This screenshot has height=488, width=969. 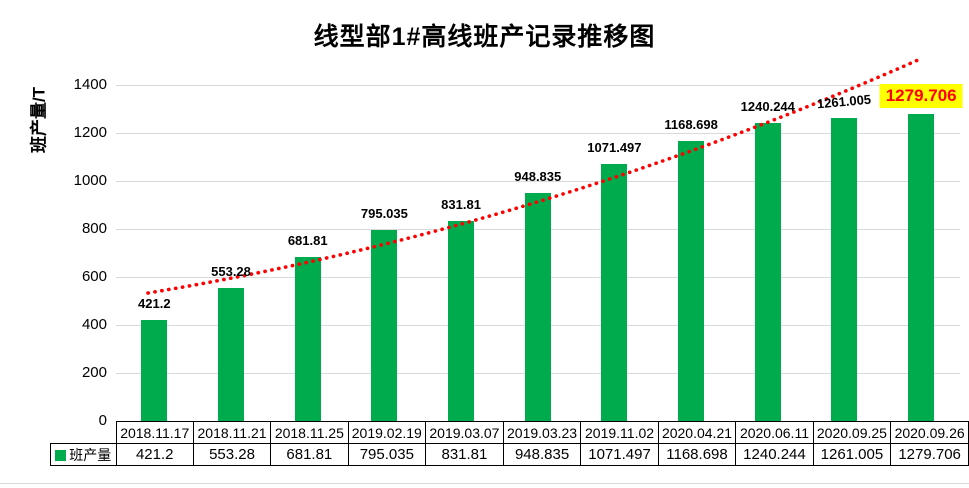 I want to click on bar-value-label: 1168.698, so click(x=691, y=124).